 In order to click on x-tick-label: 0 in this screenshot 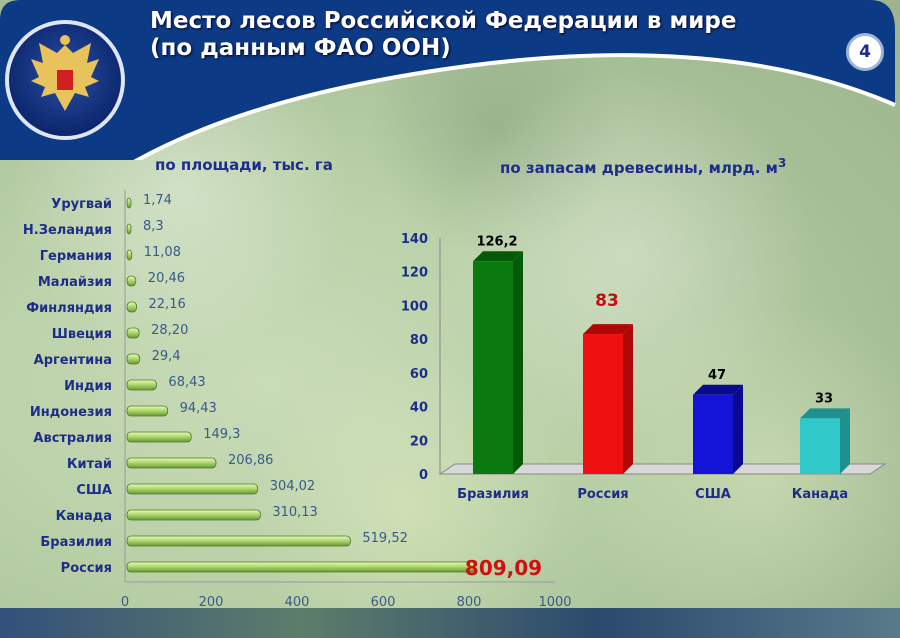, I will do `click(125, 602)`.